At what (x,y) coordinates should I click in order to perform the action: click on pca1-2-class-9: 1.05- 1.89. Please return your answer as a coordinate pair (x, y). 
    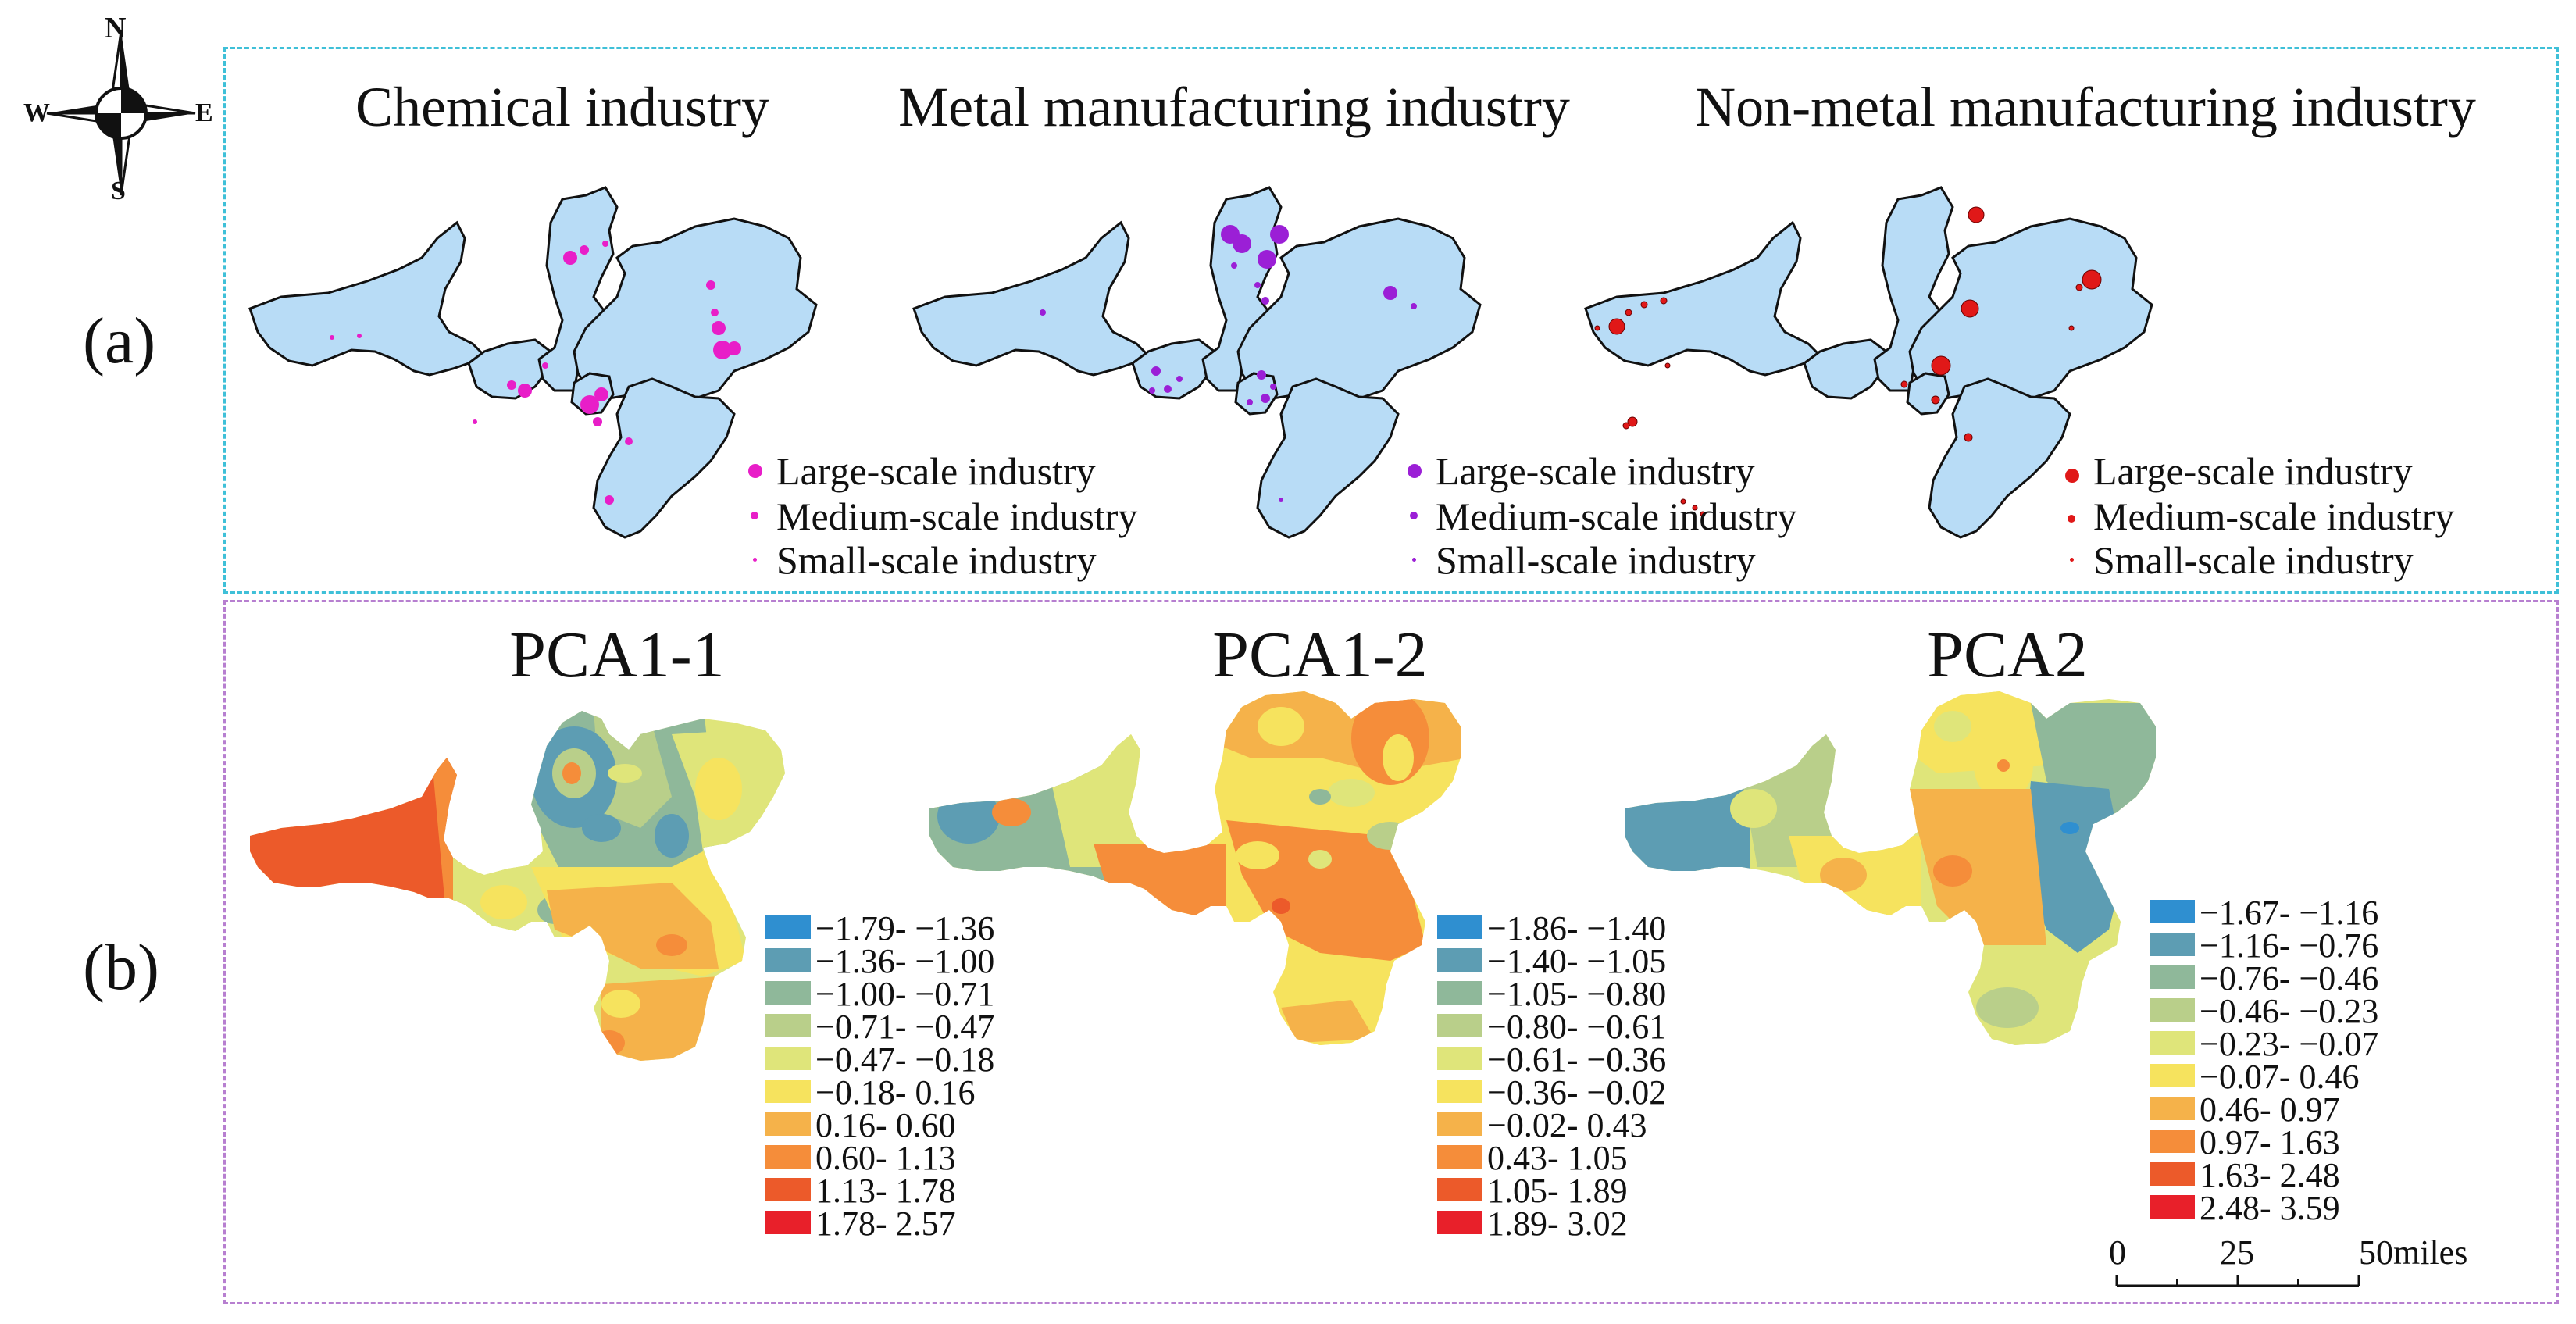
    Looking at the image, I should click on (1557, 1191).